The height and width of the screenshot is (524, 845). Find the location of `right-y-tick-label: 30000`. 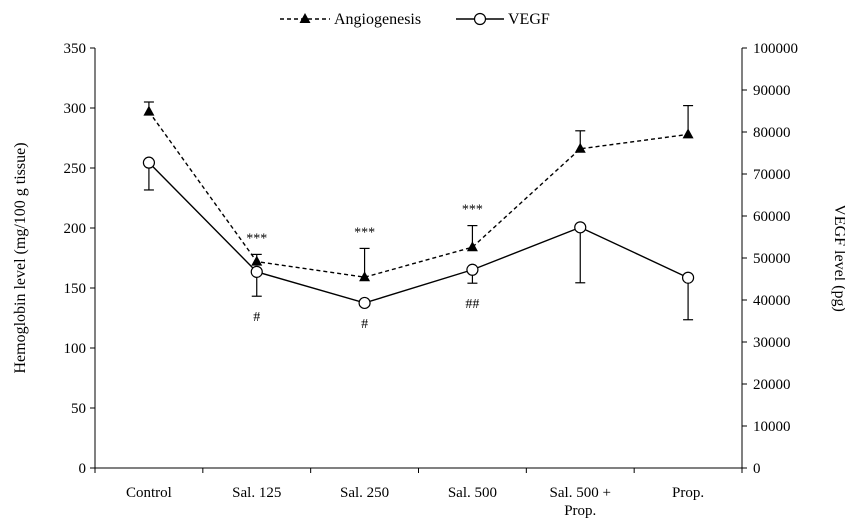

right-y-tick-label: 30000 is located at coordinates (772, 343).